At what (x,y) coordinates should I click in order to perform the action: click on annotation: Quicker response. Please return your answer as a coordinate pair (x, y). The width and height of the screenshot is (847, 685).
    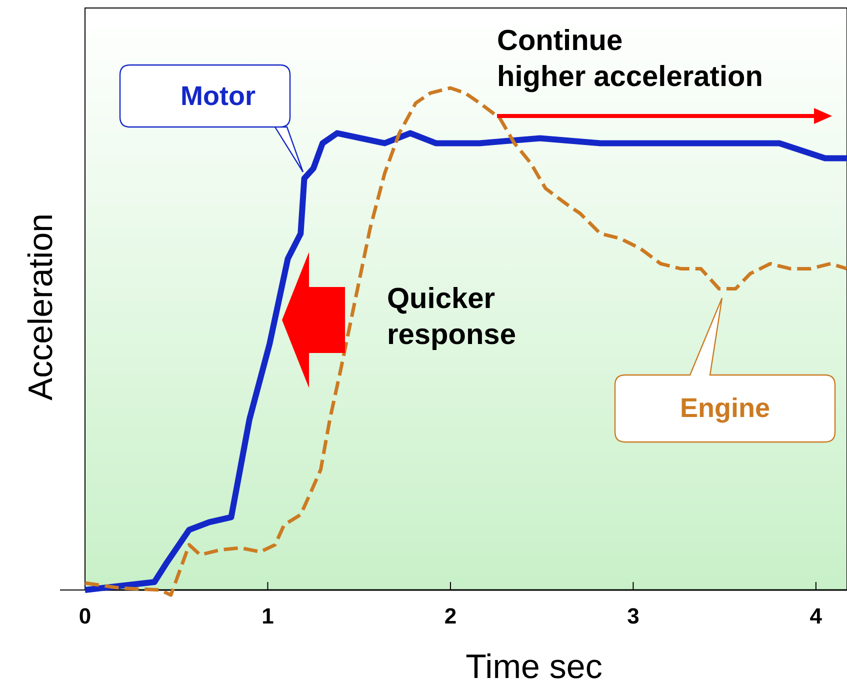
    Looking at the image, I should click on (451, 317).